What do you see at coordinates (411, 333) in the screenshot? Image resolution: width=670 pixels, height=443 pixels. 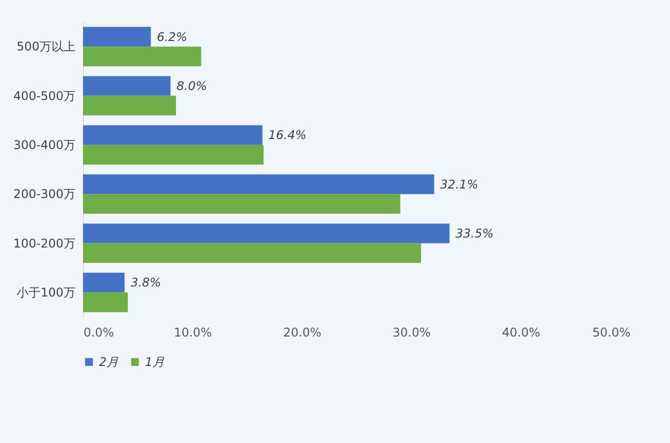 I see `x-tick-label: 30.0%` at bounding box center [411, 333].